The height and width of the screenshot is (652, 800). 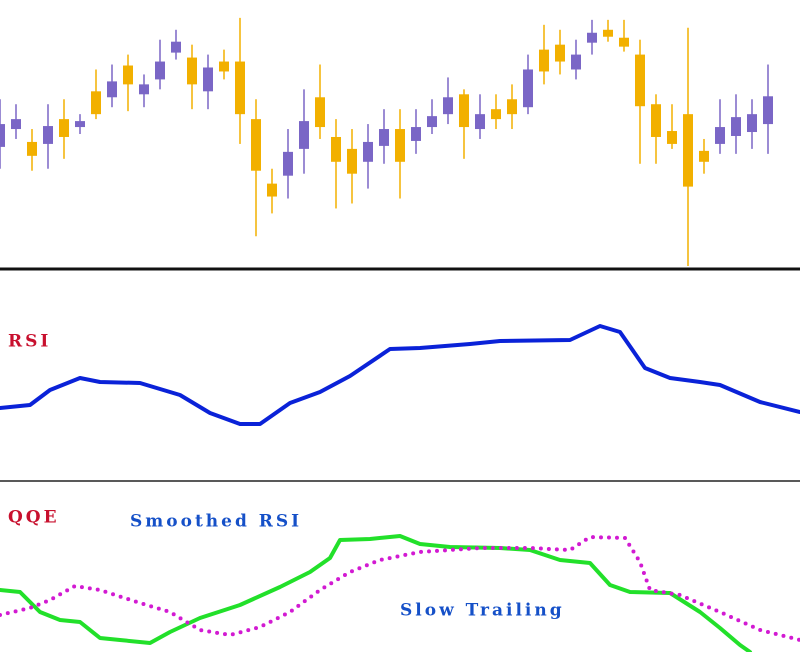 I want to click on legend-label: Slow Trailing, so click(x=482, y=611).